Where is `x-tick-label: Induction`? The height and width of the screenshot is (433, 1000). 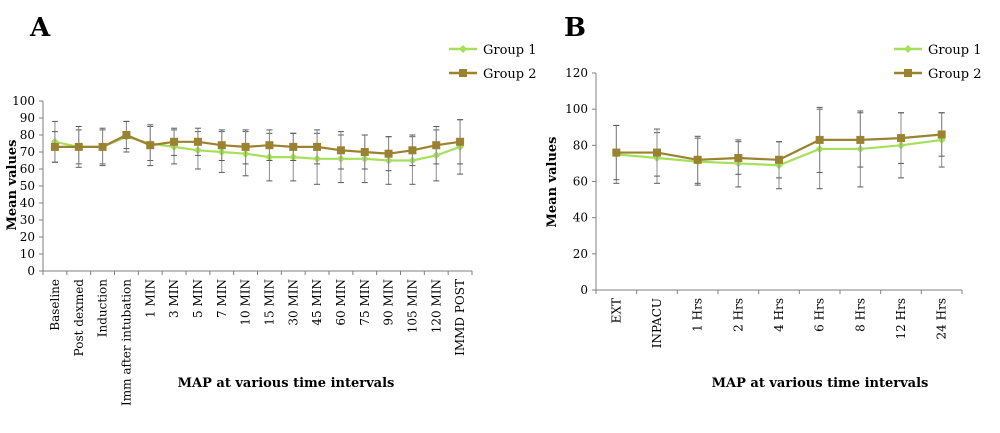
x-tick-label: Induction is located at coordinates (103, 308).